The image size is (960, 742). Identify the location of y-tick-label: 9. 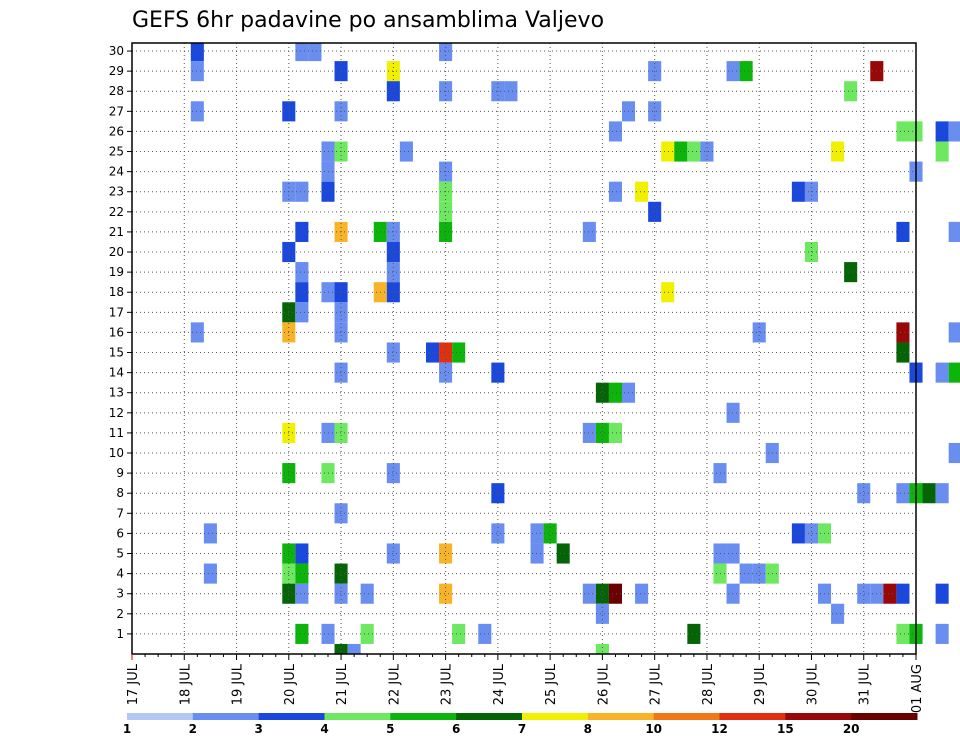
(120, 473).